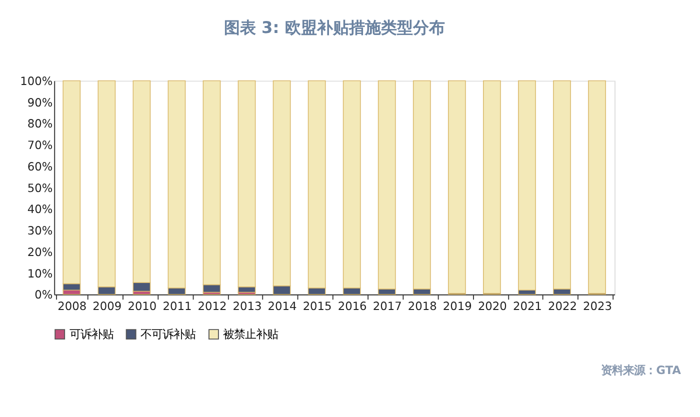 This screenshot has height=417, width=700. I want to click on legend-label: 不可诉补贴, so click(168, 334).